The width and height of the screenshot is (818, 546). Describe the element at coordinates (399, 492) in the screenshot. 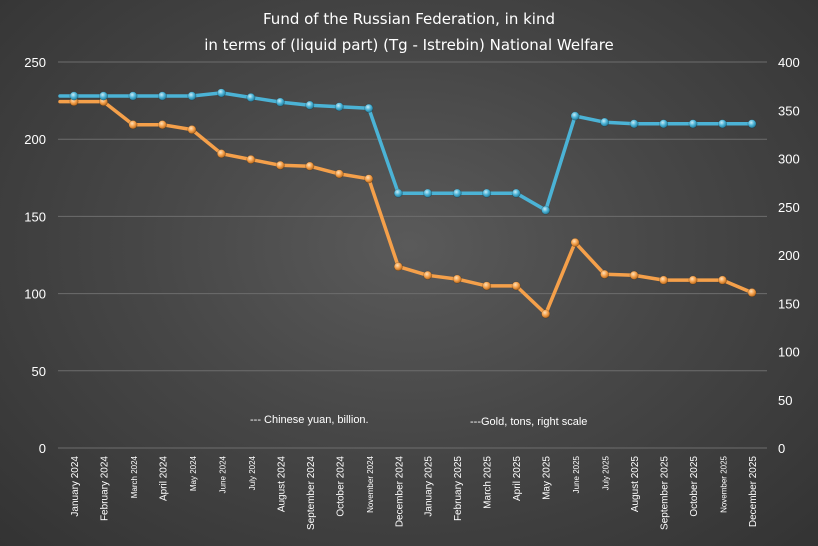

I see `x-tick-label: December 2024` at that location.